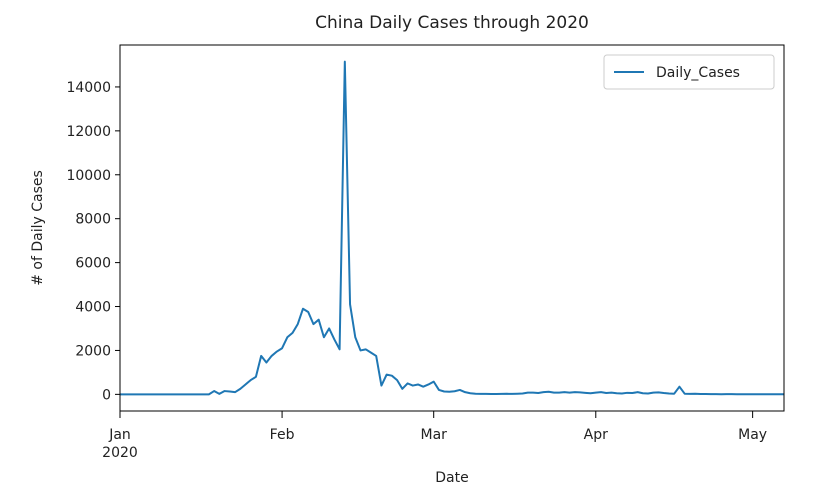  I want to click on y-tick-label: 6000, so click(93, 264).